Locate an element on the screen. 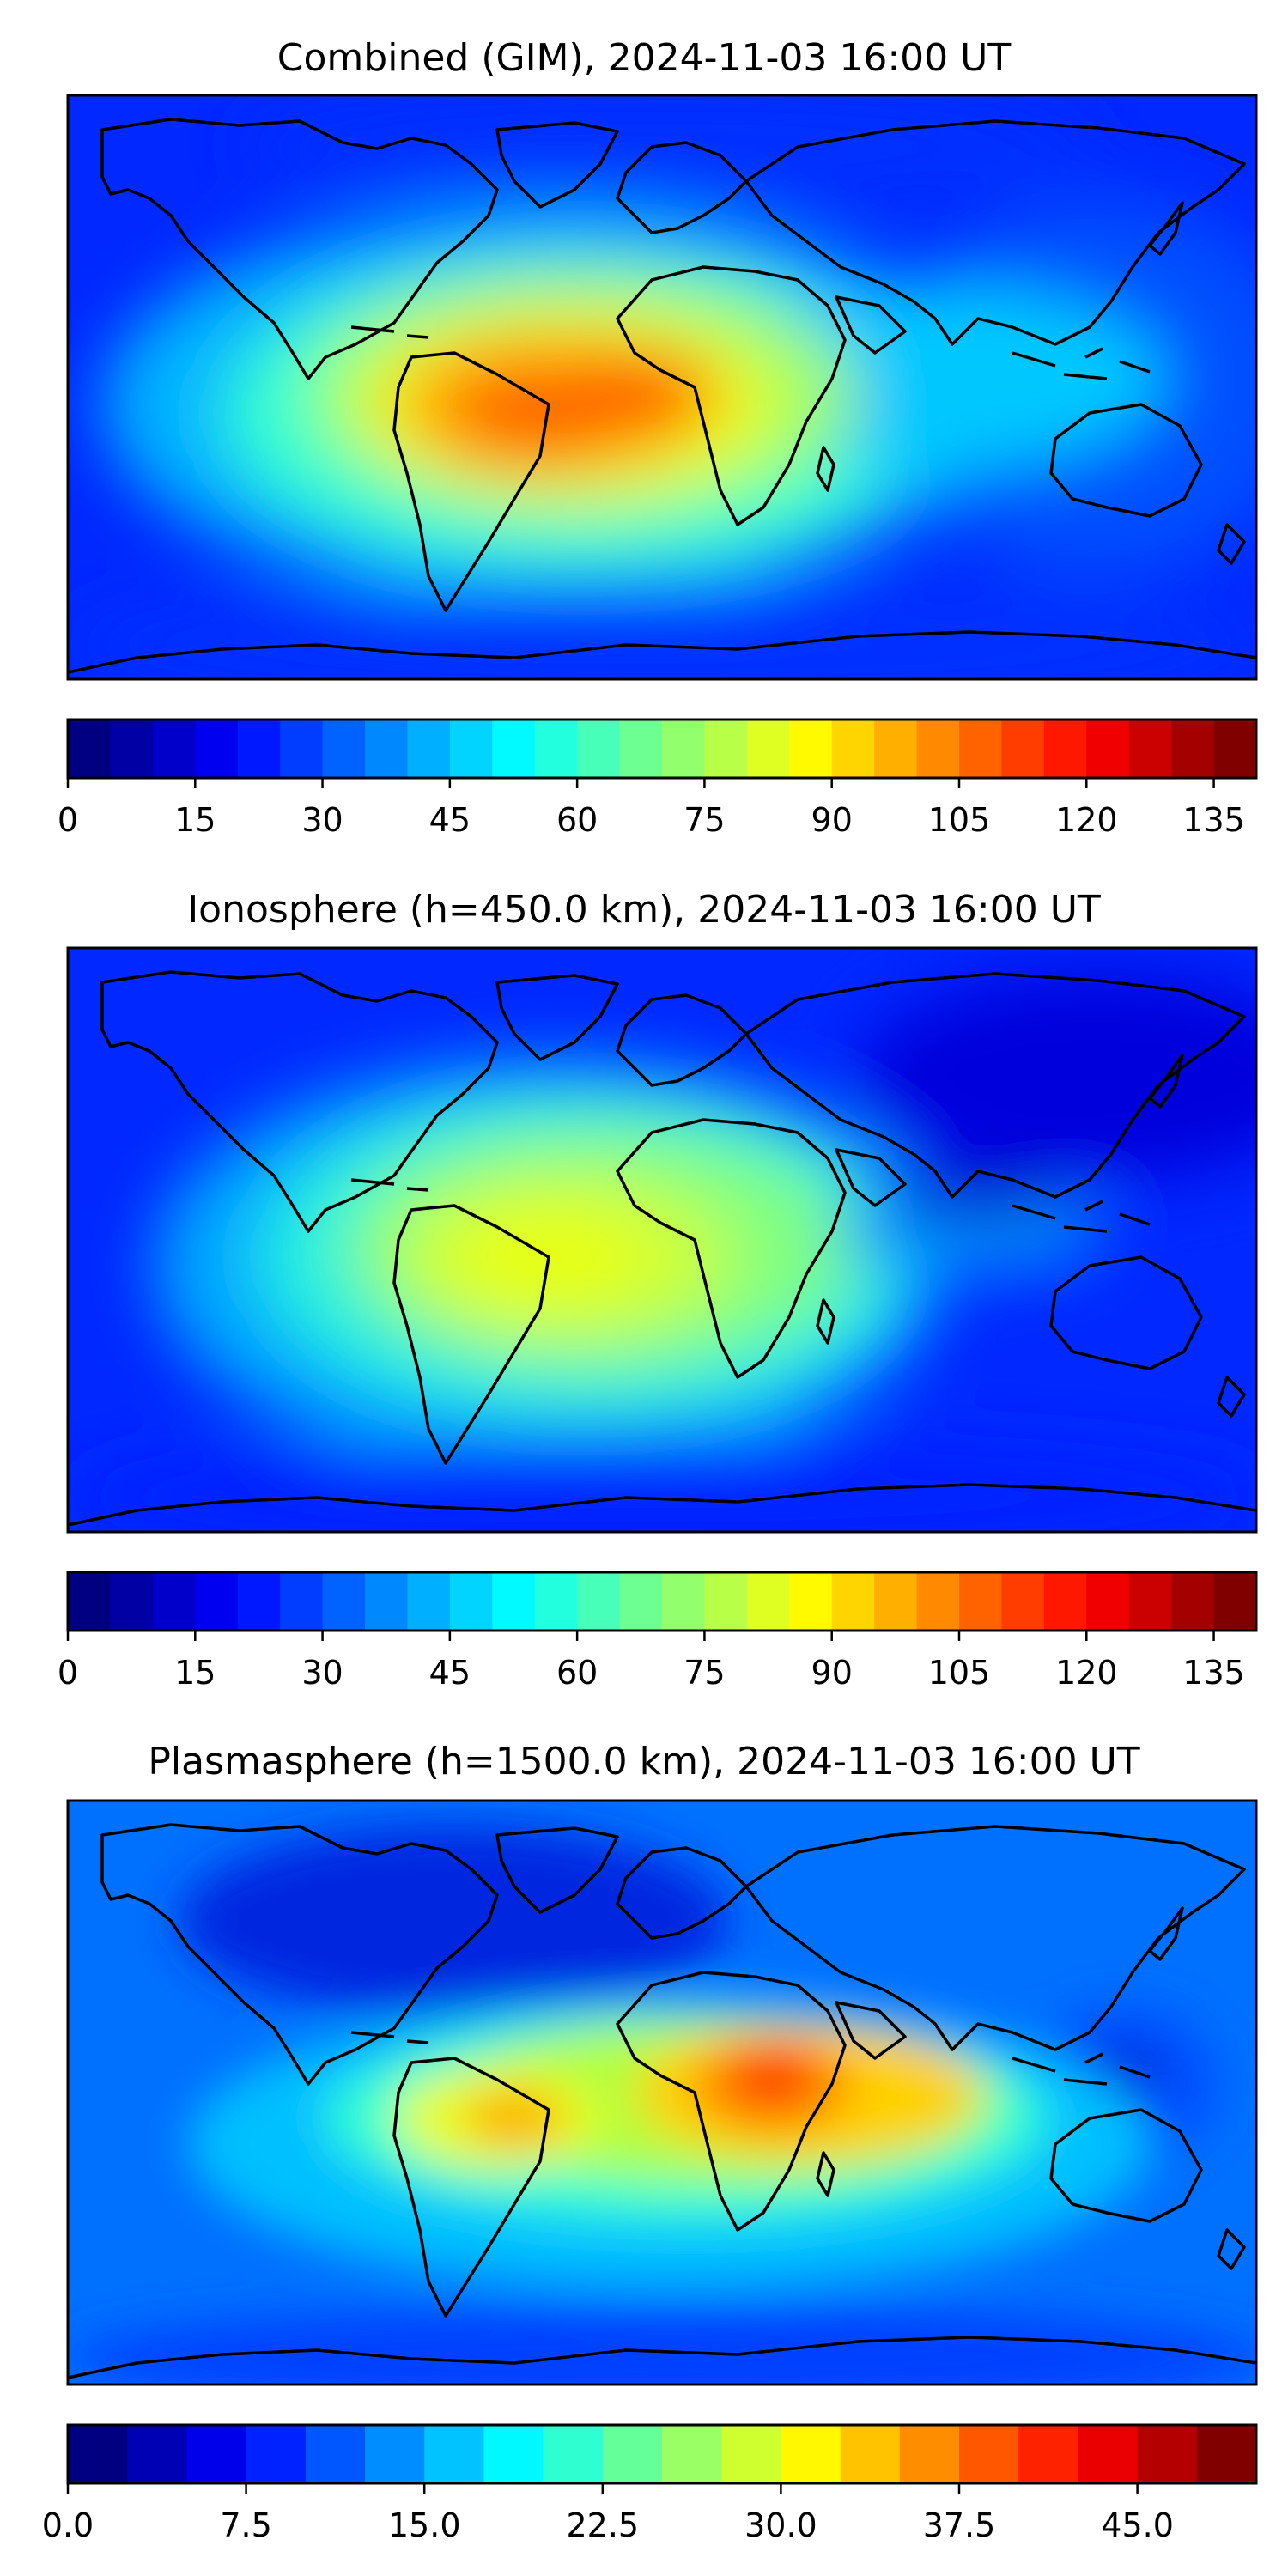 The width and height of the screenshot is (1288, 2576). colorbar-tick-label: 30.0 is located at coordinates (781, 2525).